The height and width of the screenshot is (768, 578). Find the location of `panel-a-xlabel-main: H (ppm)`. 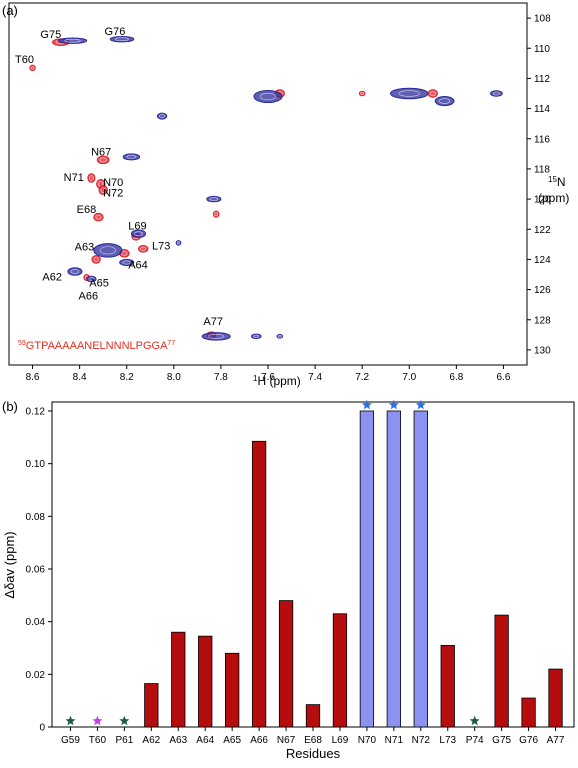

panel-a-xlabel-main: H (ppm) is located at coordinates (278, 381).